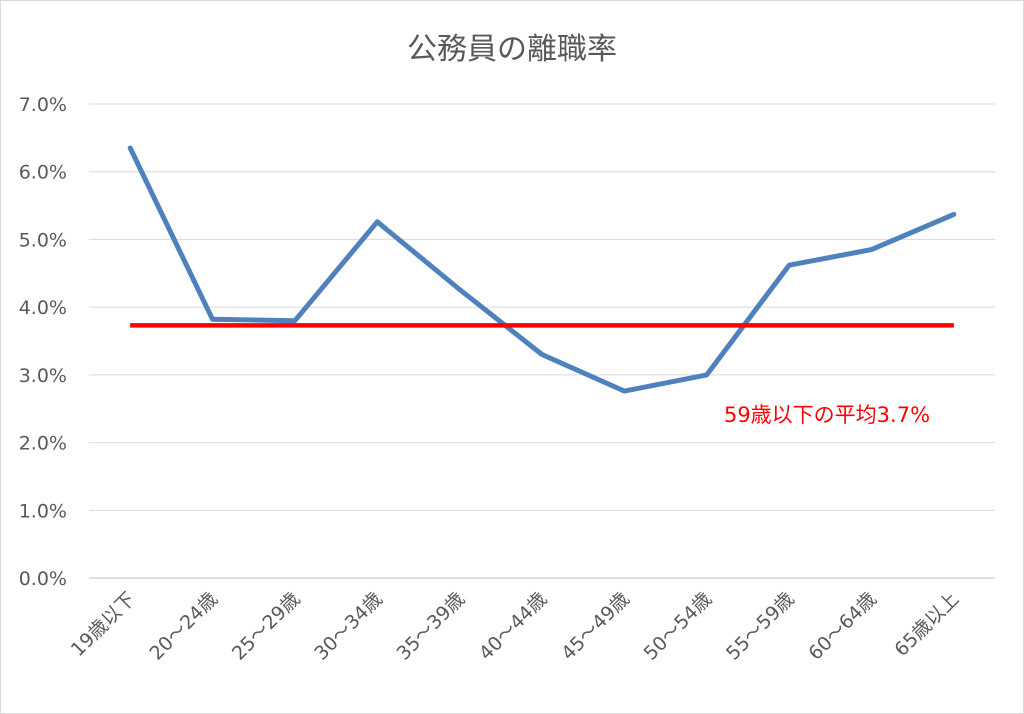  Describe the element at coordinates (43, 240) in the screenshot. I see `y-tick-label: 5.0%` at that location.